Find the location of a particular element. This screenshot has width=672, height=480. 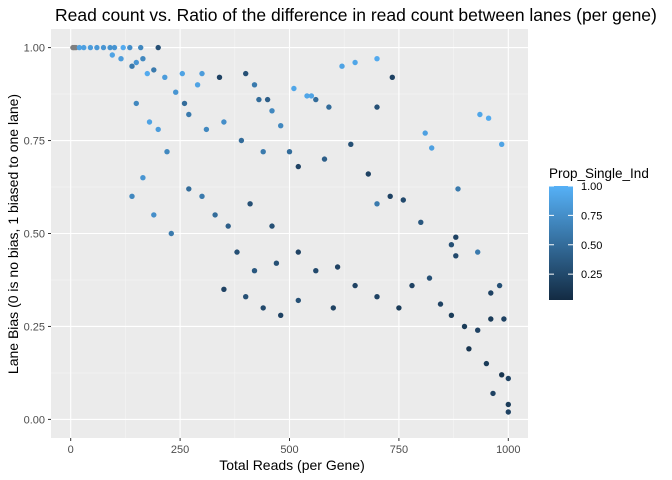

x-tick-label: 250 is located at coordinates (180, 450).